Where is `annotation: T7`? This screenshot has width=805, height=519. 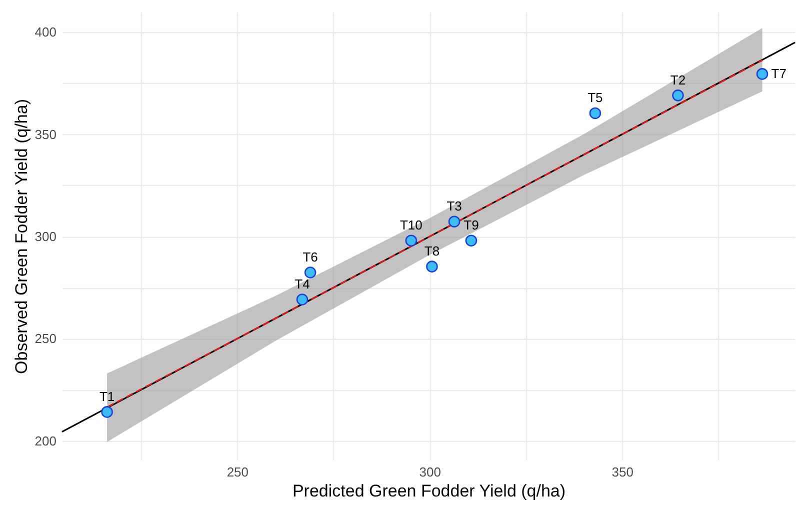
annotation: T7 is located at coordinates (778, 73).